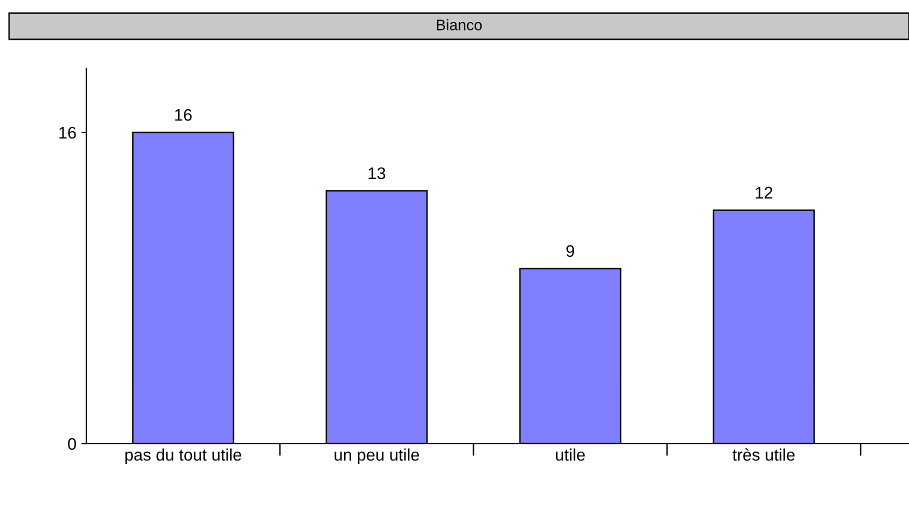  Describe the element at coordinates (763, 454) in the screenshot. I see `x-tick-label: très utile` at that location.